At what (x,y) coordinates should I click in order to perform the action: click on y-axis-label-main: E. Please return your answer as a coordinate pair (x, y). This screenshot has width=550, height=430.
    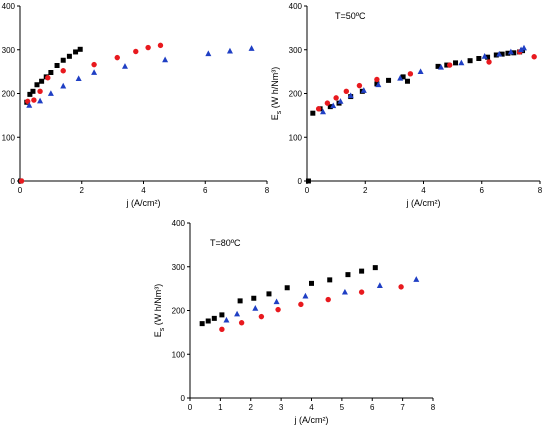
    Looking at the image, I should click on (158, 334).